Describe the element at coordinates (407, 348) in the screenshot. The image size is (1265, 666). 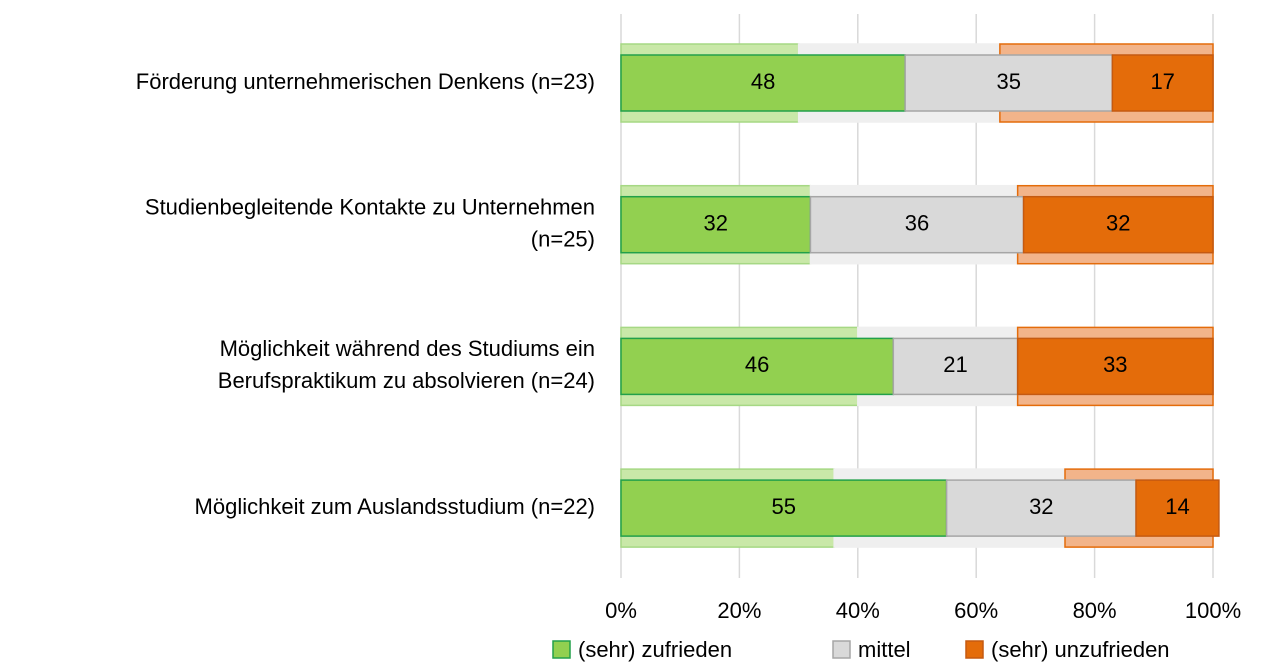
I see `category-label: Möglichkeit während des Studiums ein` at that location.